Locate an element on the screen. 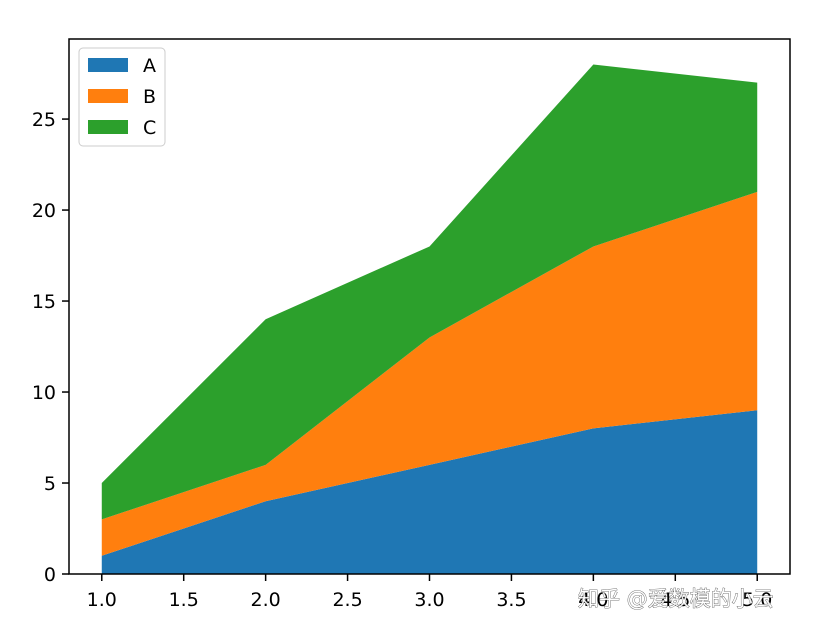  x-tick-label: 3.5 is located at coordinates (511, 600).